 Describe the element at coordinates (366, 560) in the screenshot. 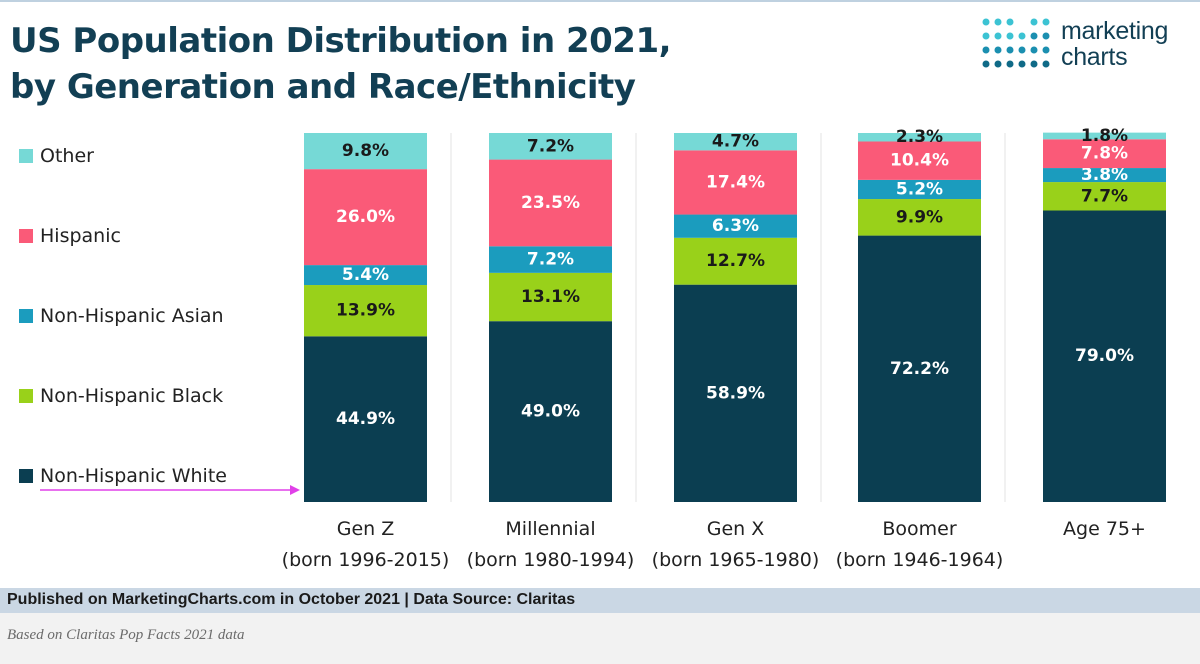

I see `category-label: (born 1996-2015)` at that location.